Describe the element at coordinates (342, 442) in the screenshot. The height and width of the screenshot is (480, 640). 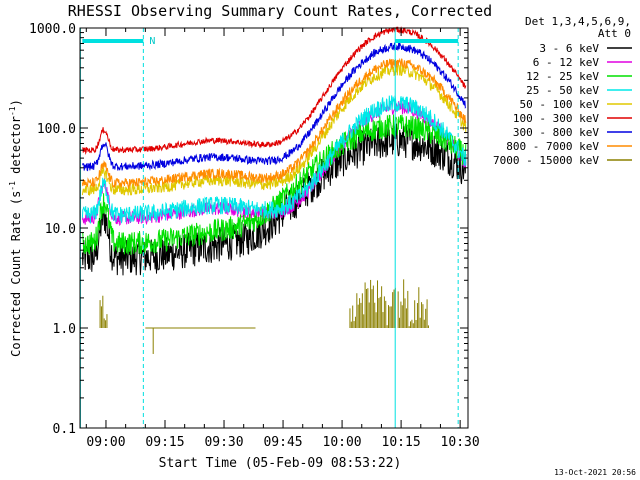
I see `x-tick-label: 10:00` at that location.